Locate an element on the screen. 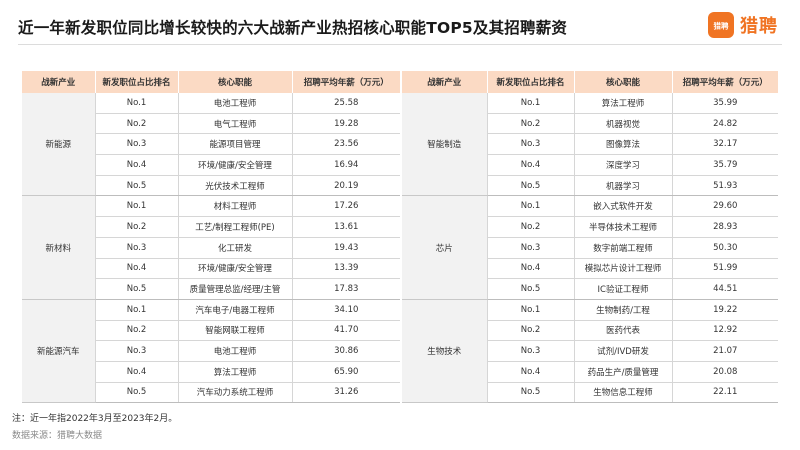 The height and width of the screenshot is (450, 800). left-header-row: 战新产业 新发职位占比排名 核心职能 招聘平均年薪（万元） is located at coordinates (211, 82).